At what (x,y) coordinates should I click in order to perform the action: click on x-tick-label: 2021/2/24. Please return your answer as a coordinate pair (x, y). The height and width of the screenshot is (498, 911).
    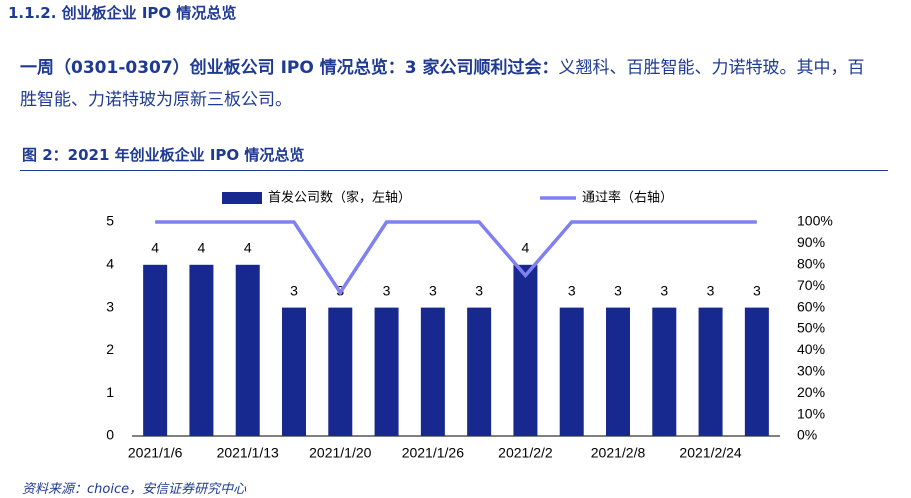
    Looking at the image, I should click on (710, 453).